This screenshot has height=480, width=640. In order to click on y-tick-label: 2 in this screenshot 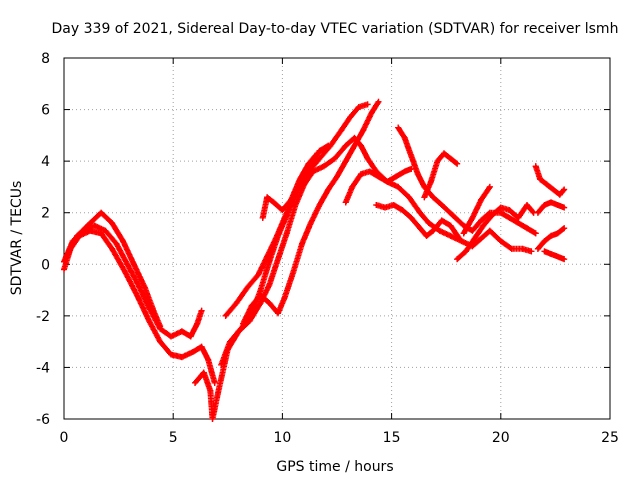, I will do `click(45, 214)`.